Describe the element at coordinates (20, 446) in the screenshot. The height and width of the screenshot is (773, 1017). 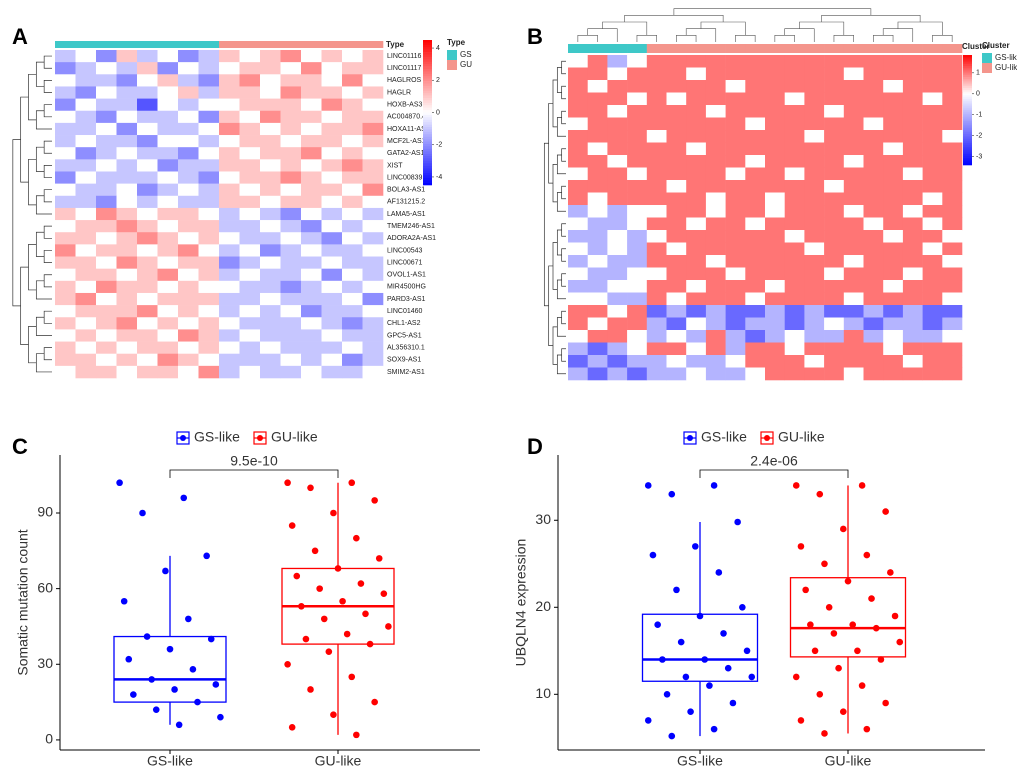
I see `panel-label: C` at that location.